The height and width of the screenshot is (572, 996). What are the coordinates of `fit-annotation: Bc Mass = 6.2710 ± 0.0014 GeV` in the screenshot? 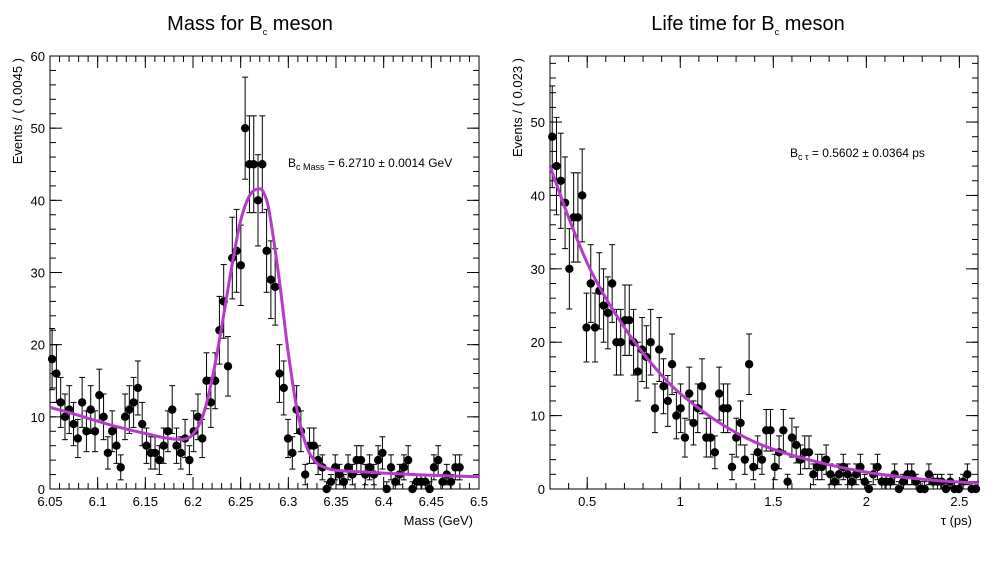 It's located at (370, 164).